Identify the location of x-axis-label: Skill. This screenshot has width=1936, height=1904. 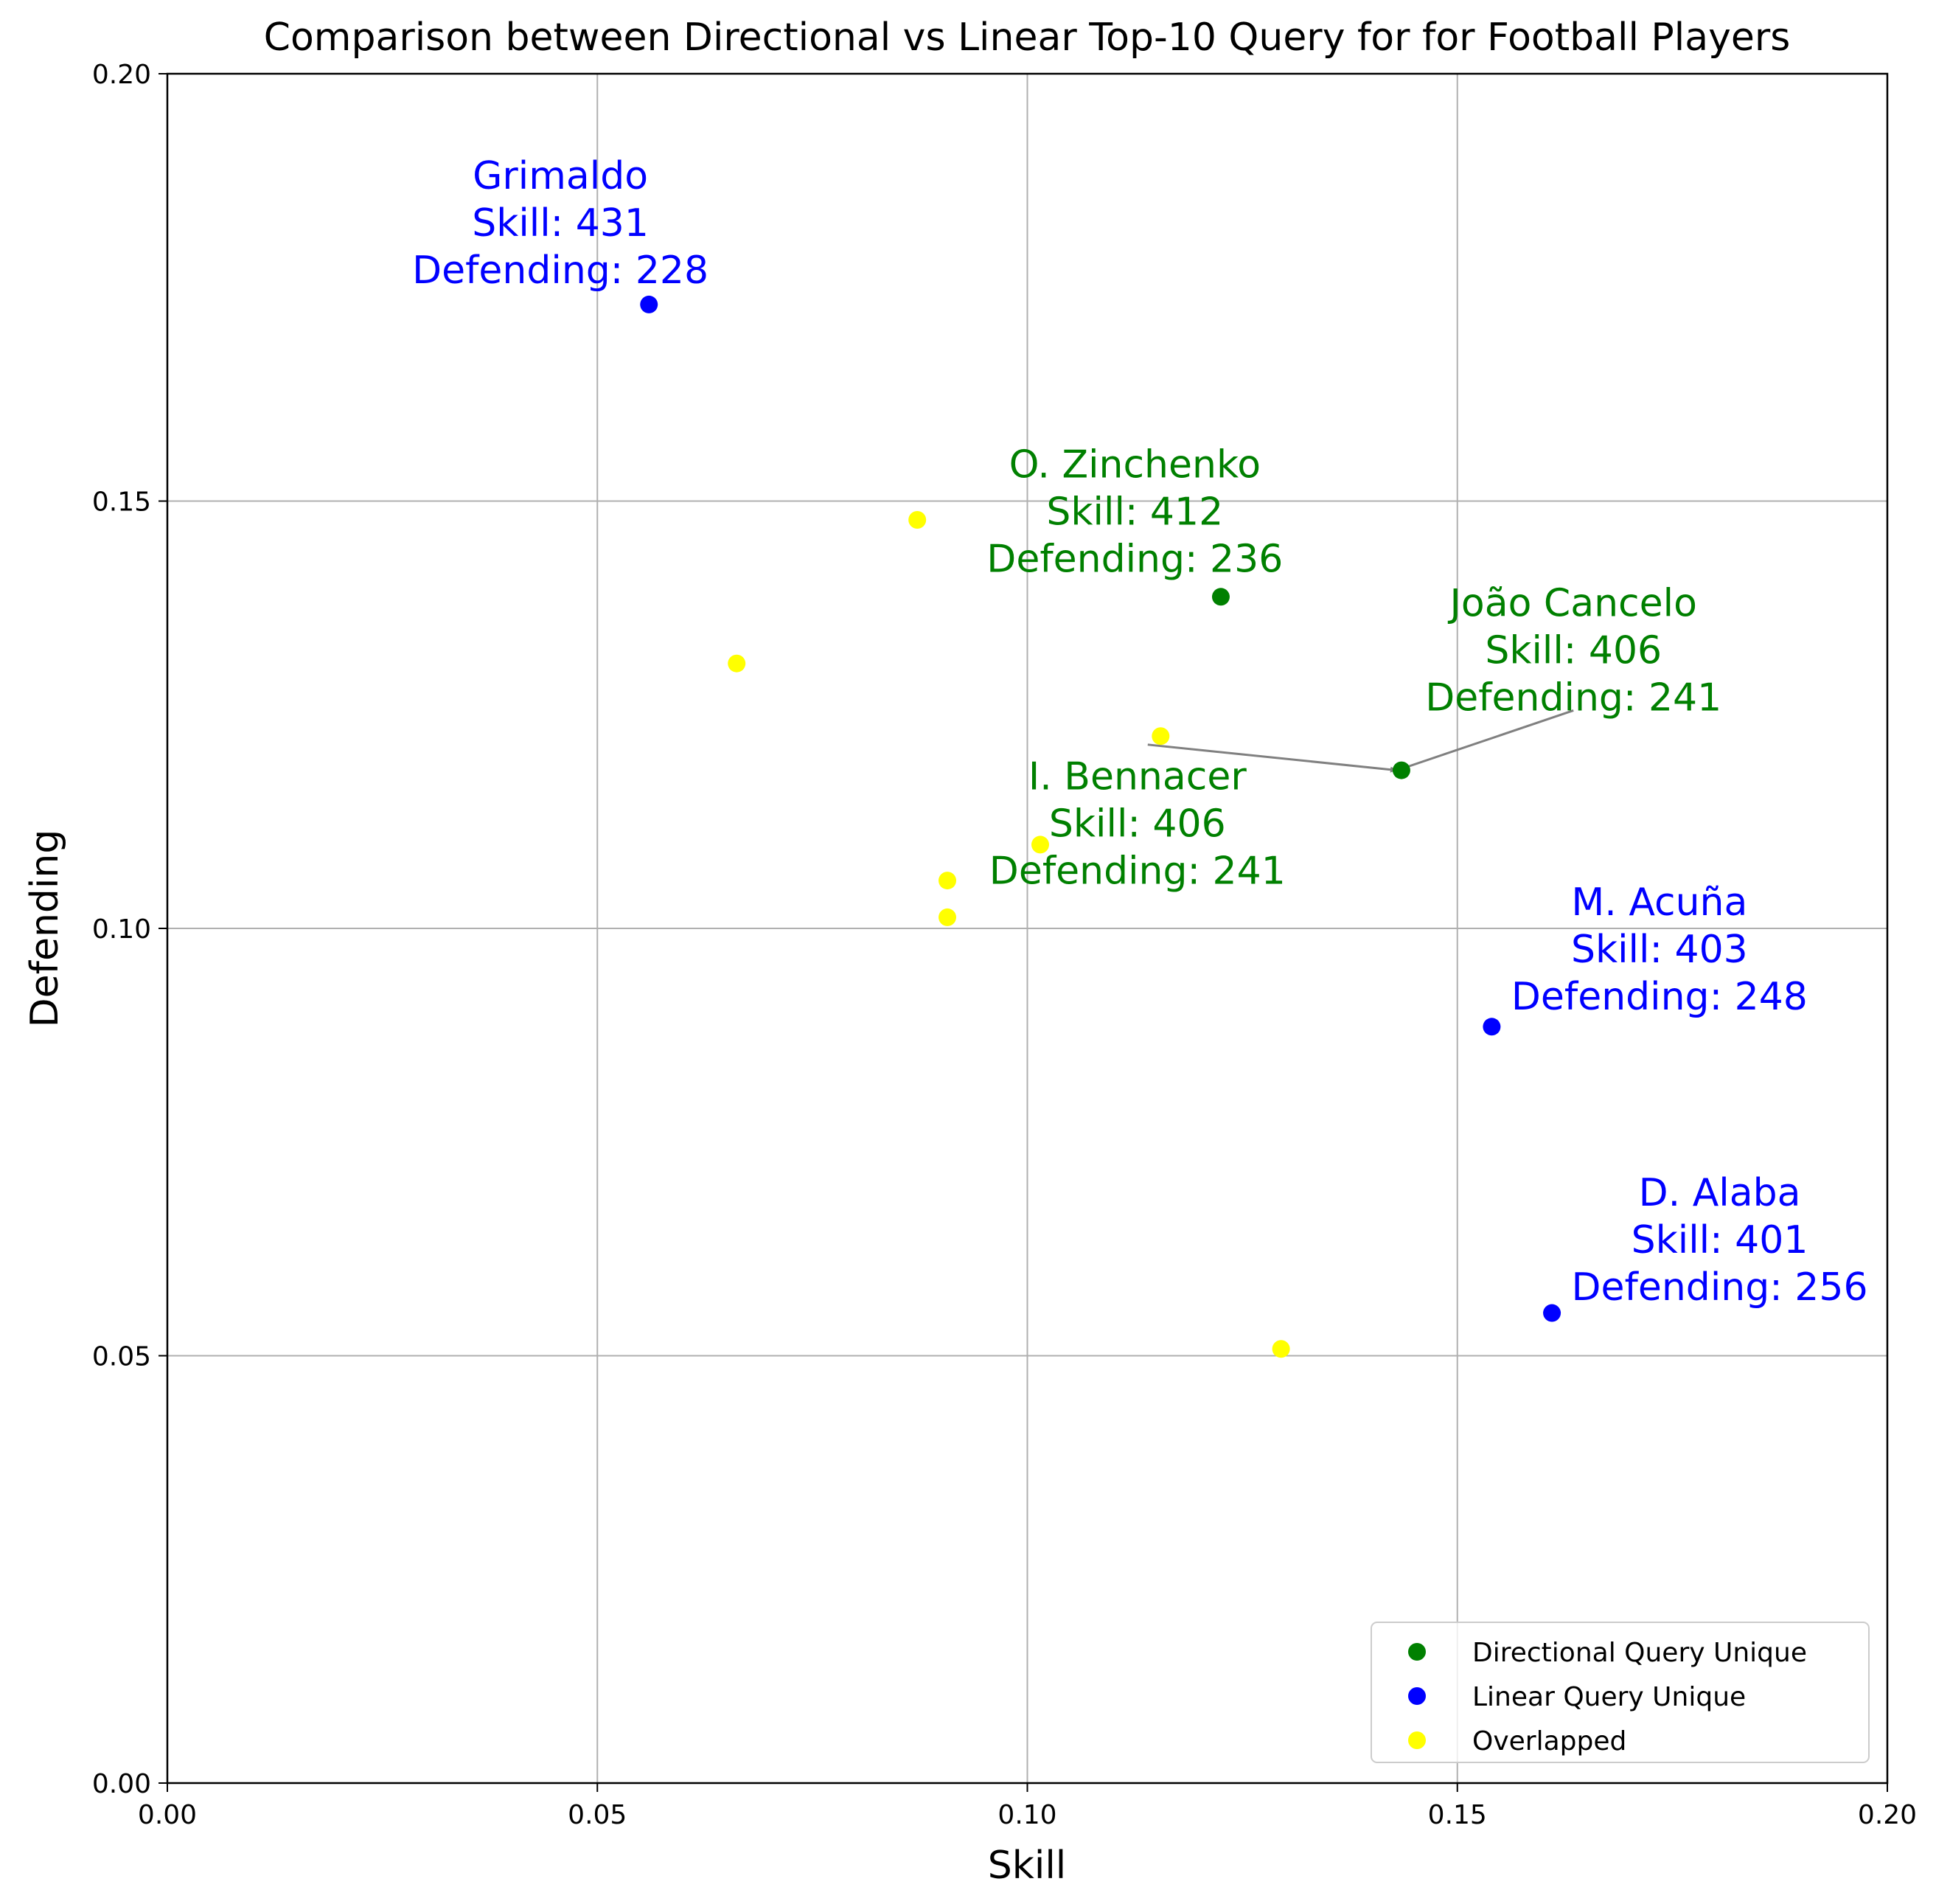
(1027, 1866).